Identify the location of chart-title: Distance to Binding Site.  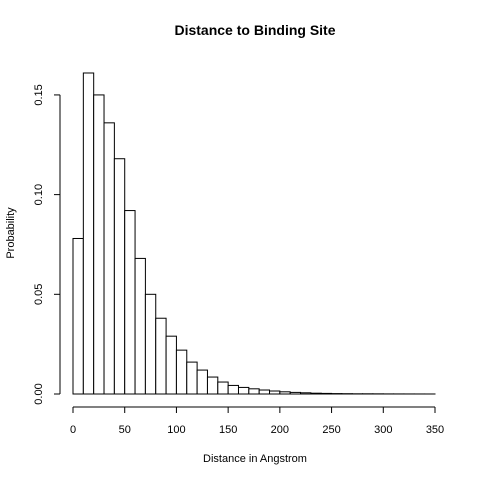
(254, 30).